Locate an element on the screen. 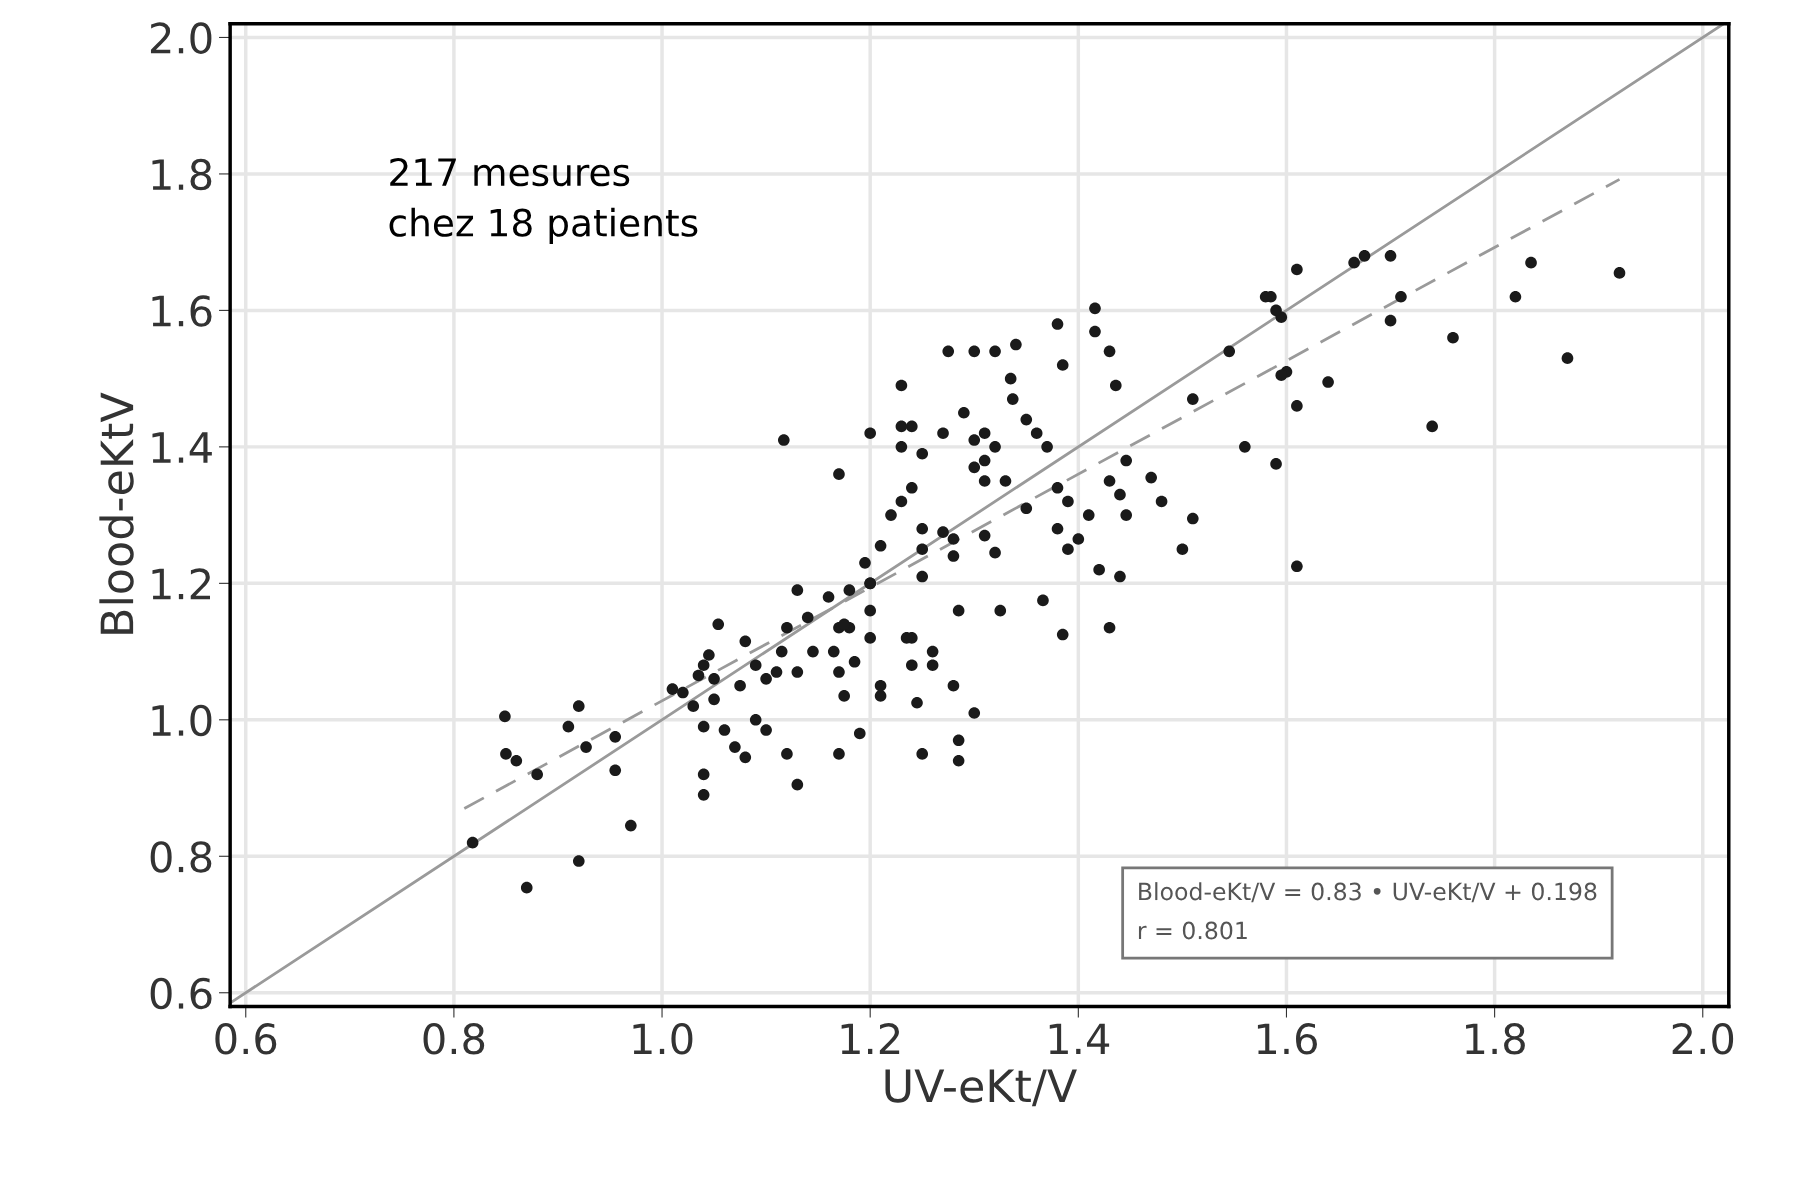  x-tick-label: 1.0 is located at coordinates (663, 1039).